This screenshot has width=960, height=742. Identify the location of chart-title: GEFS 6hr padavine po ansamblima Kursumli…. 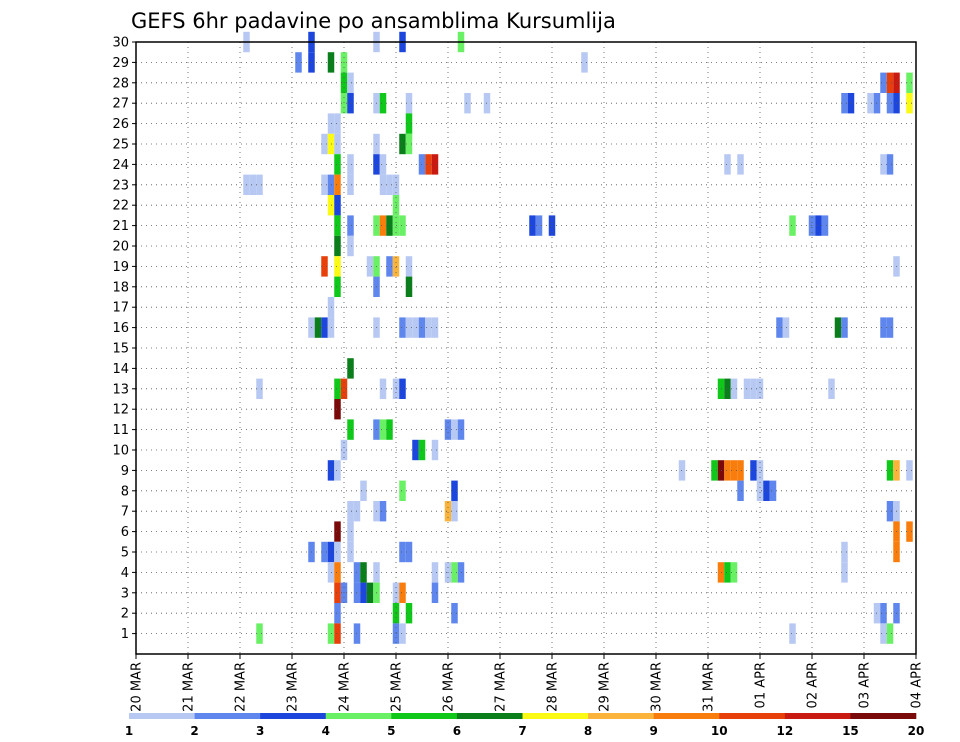
(373, 21).